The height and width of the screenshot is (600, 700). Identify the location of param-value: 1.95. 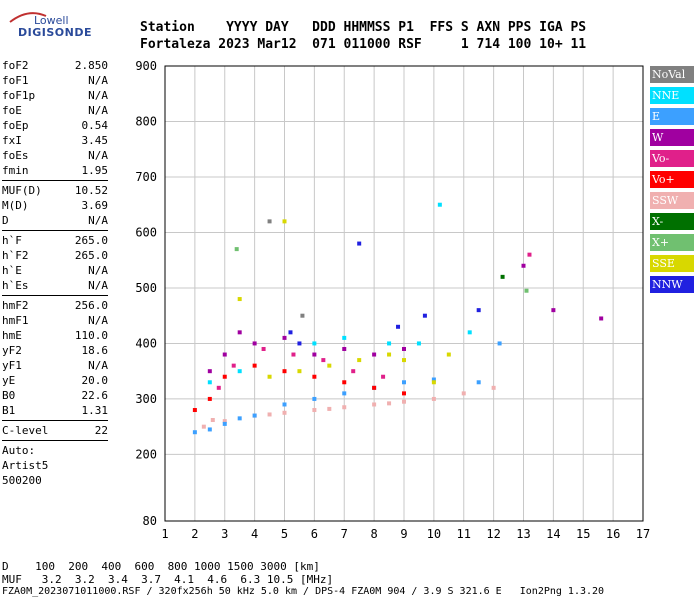
(95, 170).